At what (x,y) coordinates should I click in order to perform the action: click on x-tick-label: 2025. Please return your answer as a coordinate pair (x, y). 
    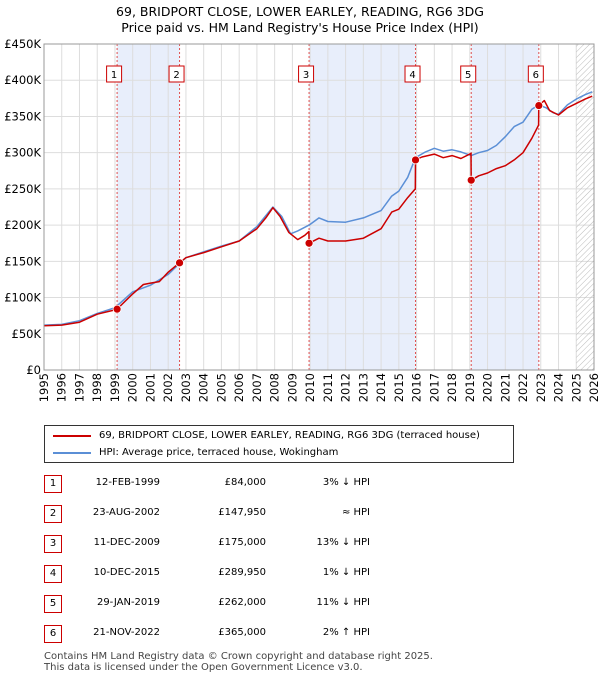
    Looking at the image, I should click on (576, 387).